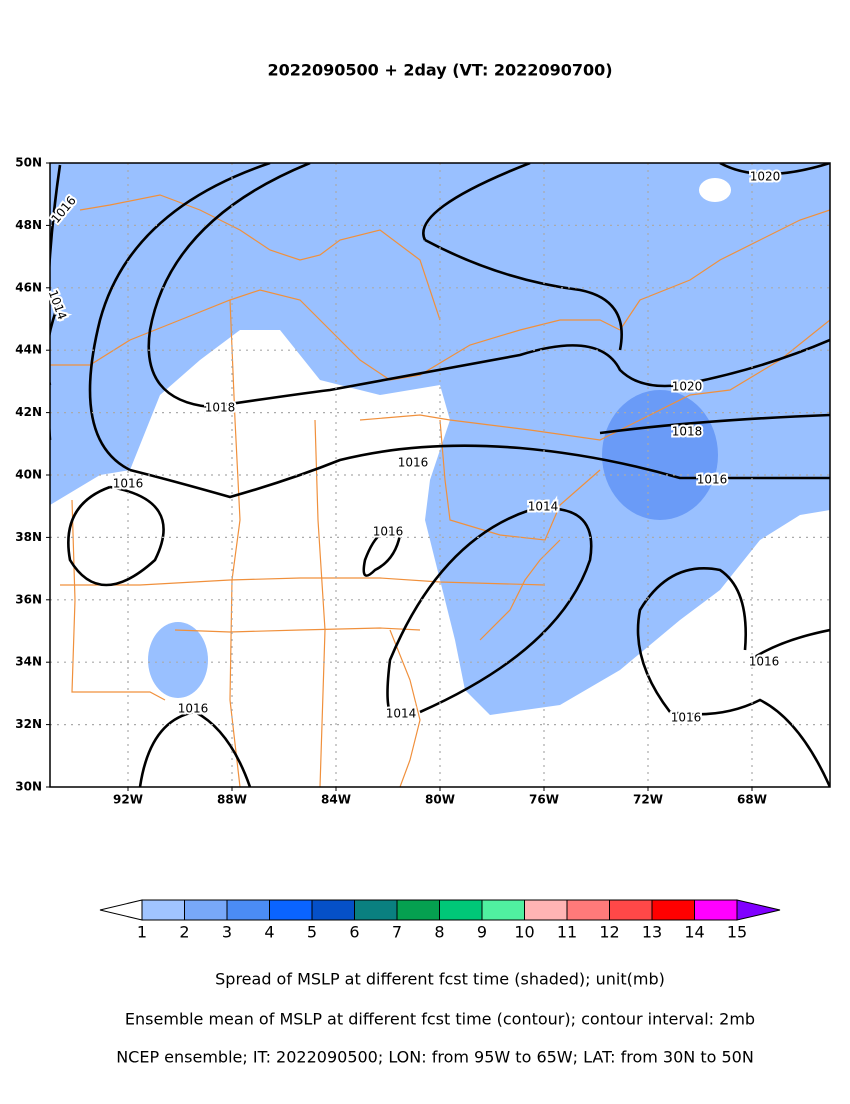 Image resolution: width=850 pixels, height=1104 pixels. What do you see at coordinates (28, 537) in the screenshot?
I see `lat-label: 38N` at bounding box center [28, 537].